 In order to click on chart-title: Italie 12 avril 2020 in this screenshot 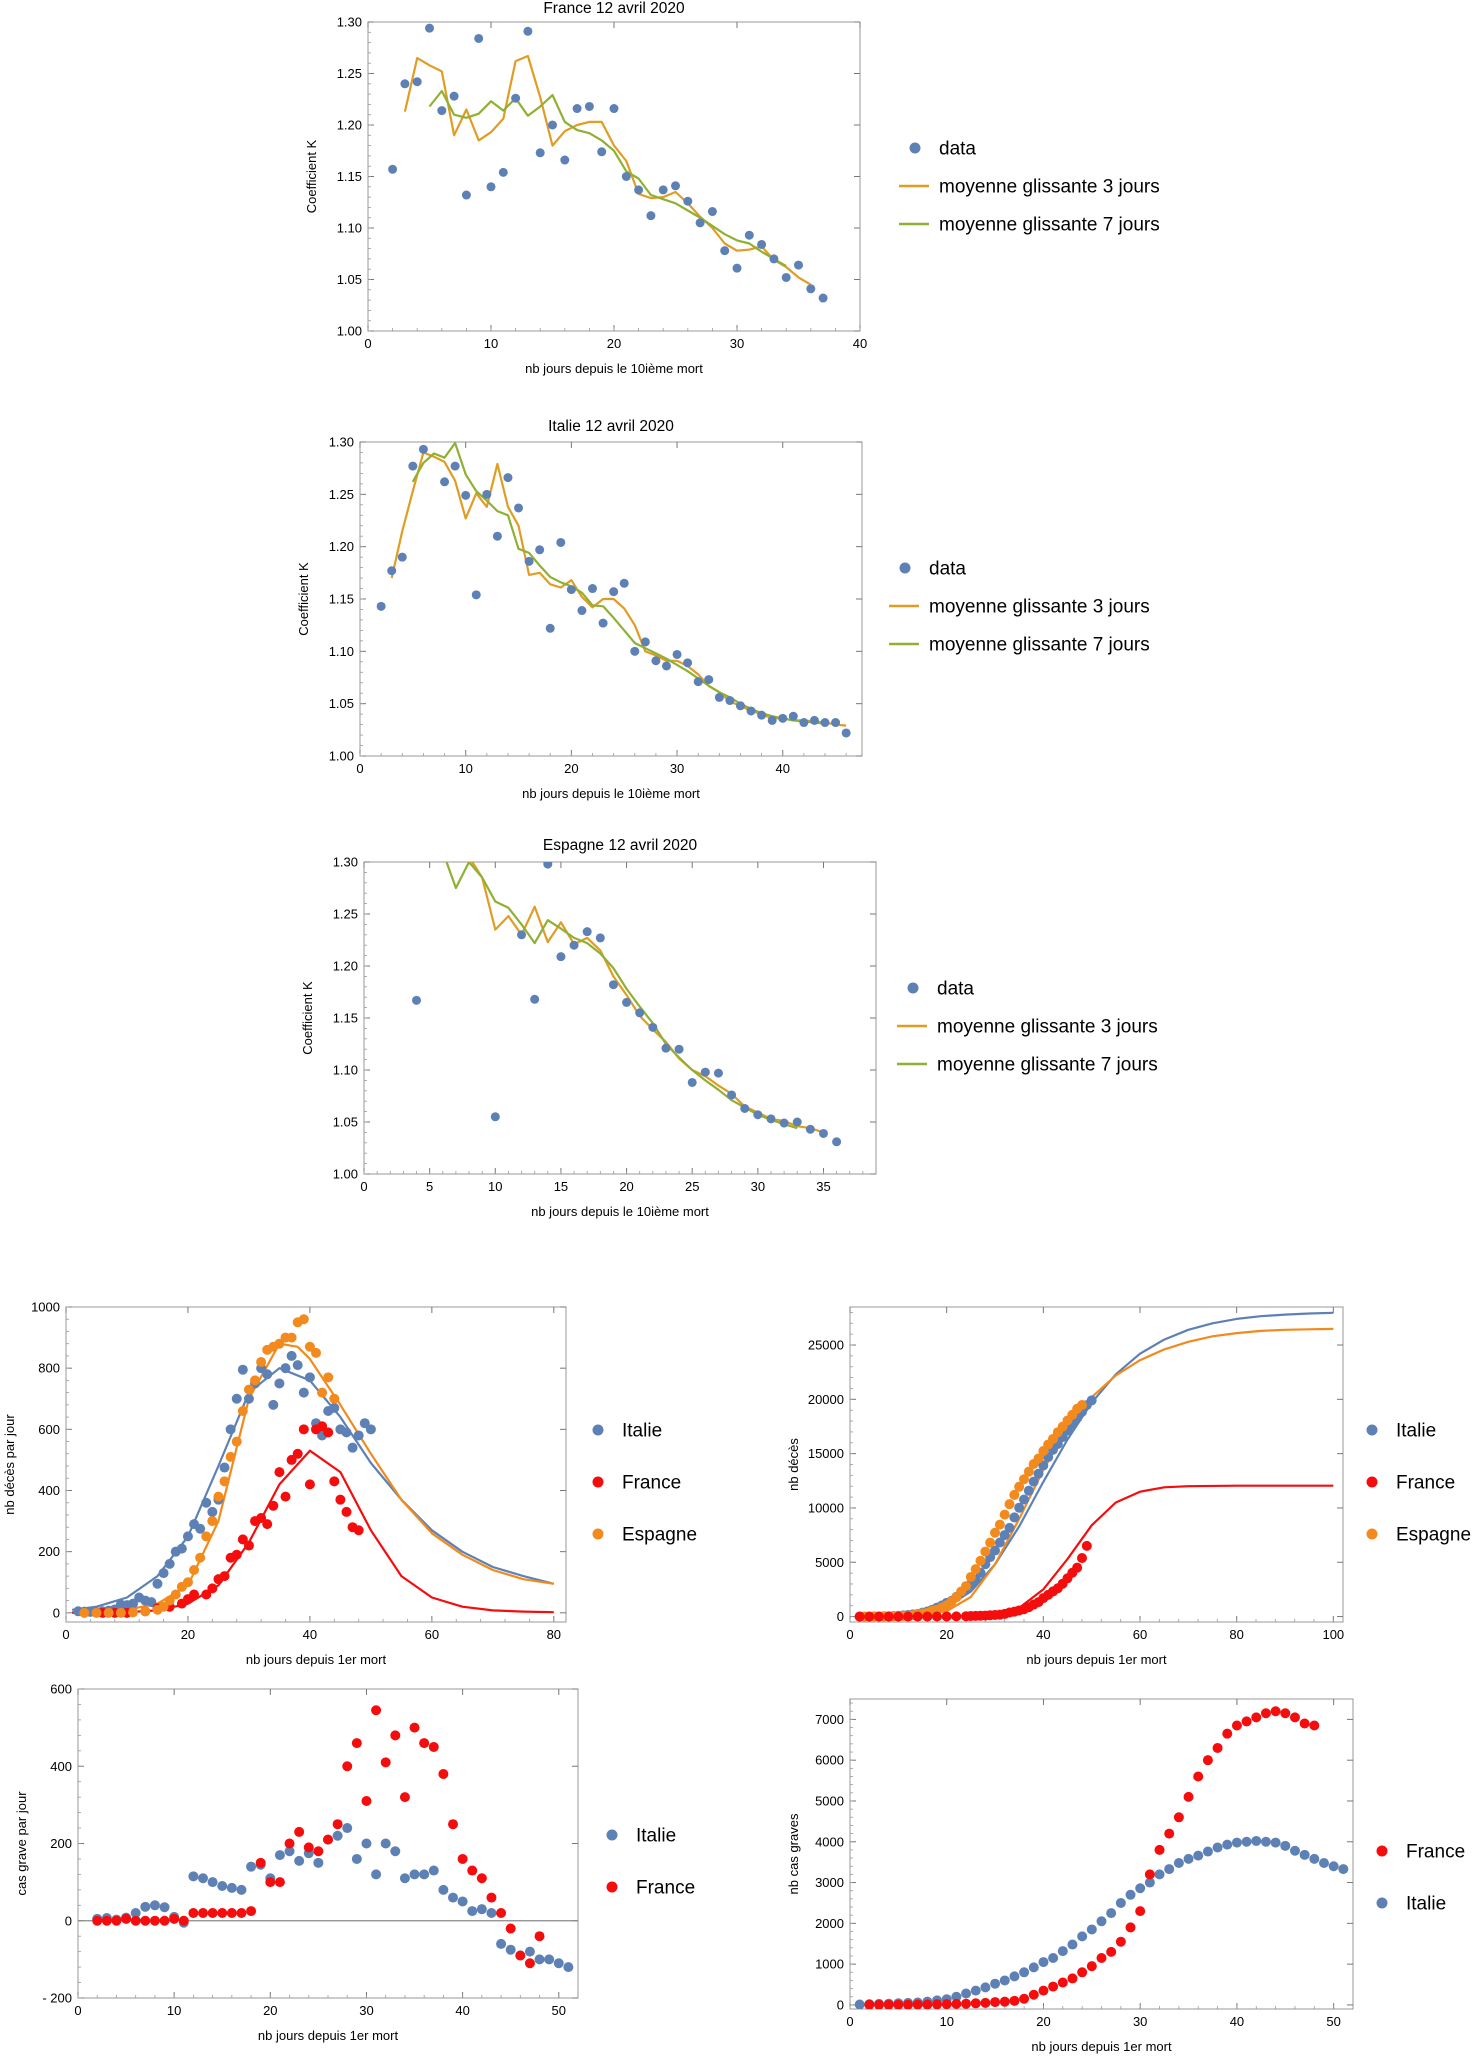, I will do `click(611, 426)`.